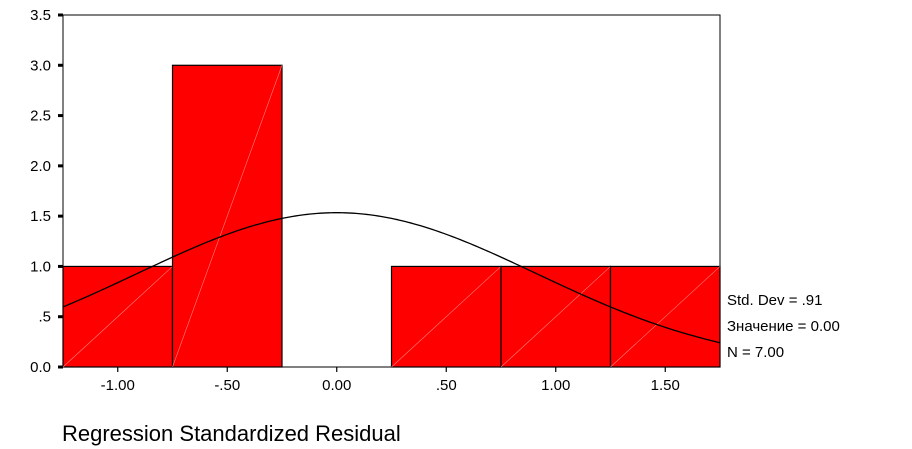  What do you see at coordinates (555, 385) in the screenshot?
I see `x-tick-label: 1.00` at bounding box center [555, 385].